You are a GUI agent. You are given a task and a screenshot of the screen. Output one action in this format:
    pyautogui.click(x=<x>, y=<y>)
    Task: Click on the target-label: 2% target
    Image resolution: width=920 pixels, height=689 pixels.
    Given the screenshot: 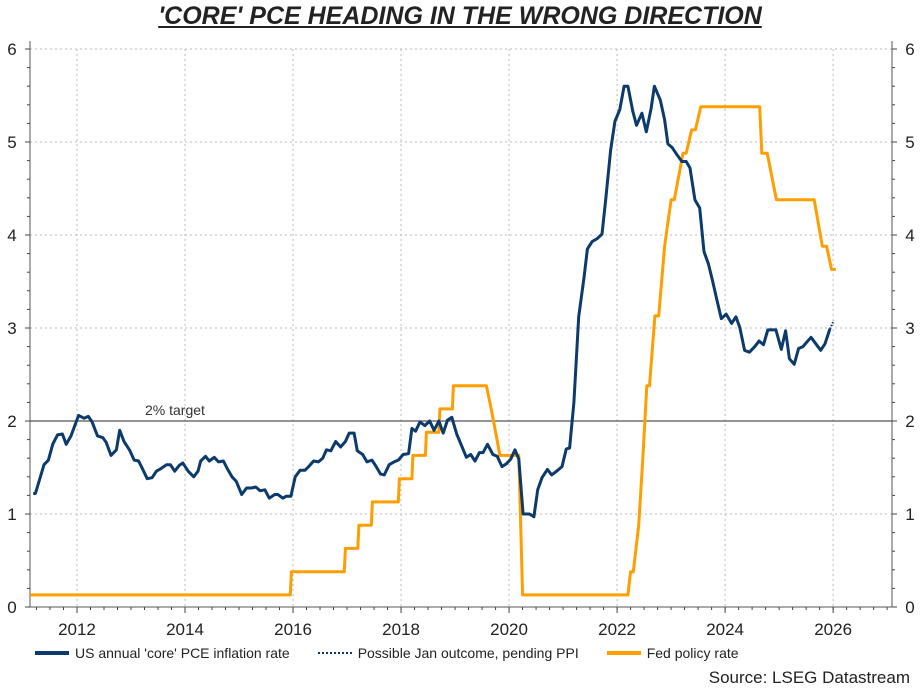 What is the action you would take?
    pyautogui.click(x=175, y=410)
    